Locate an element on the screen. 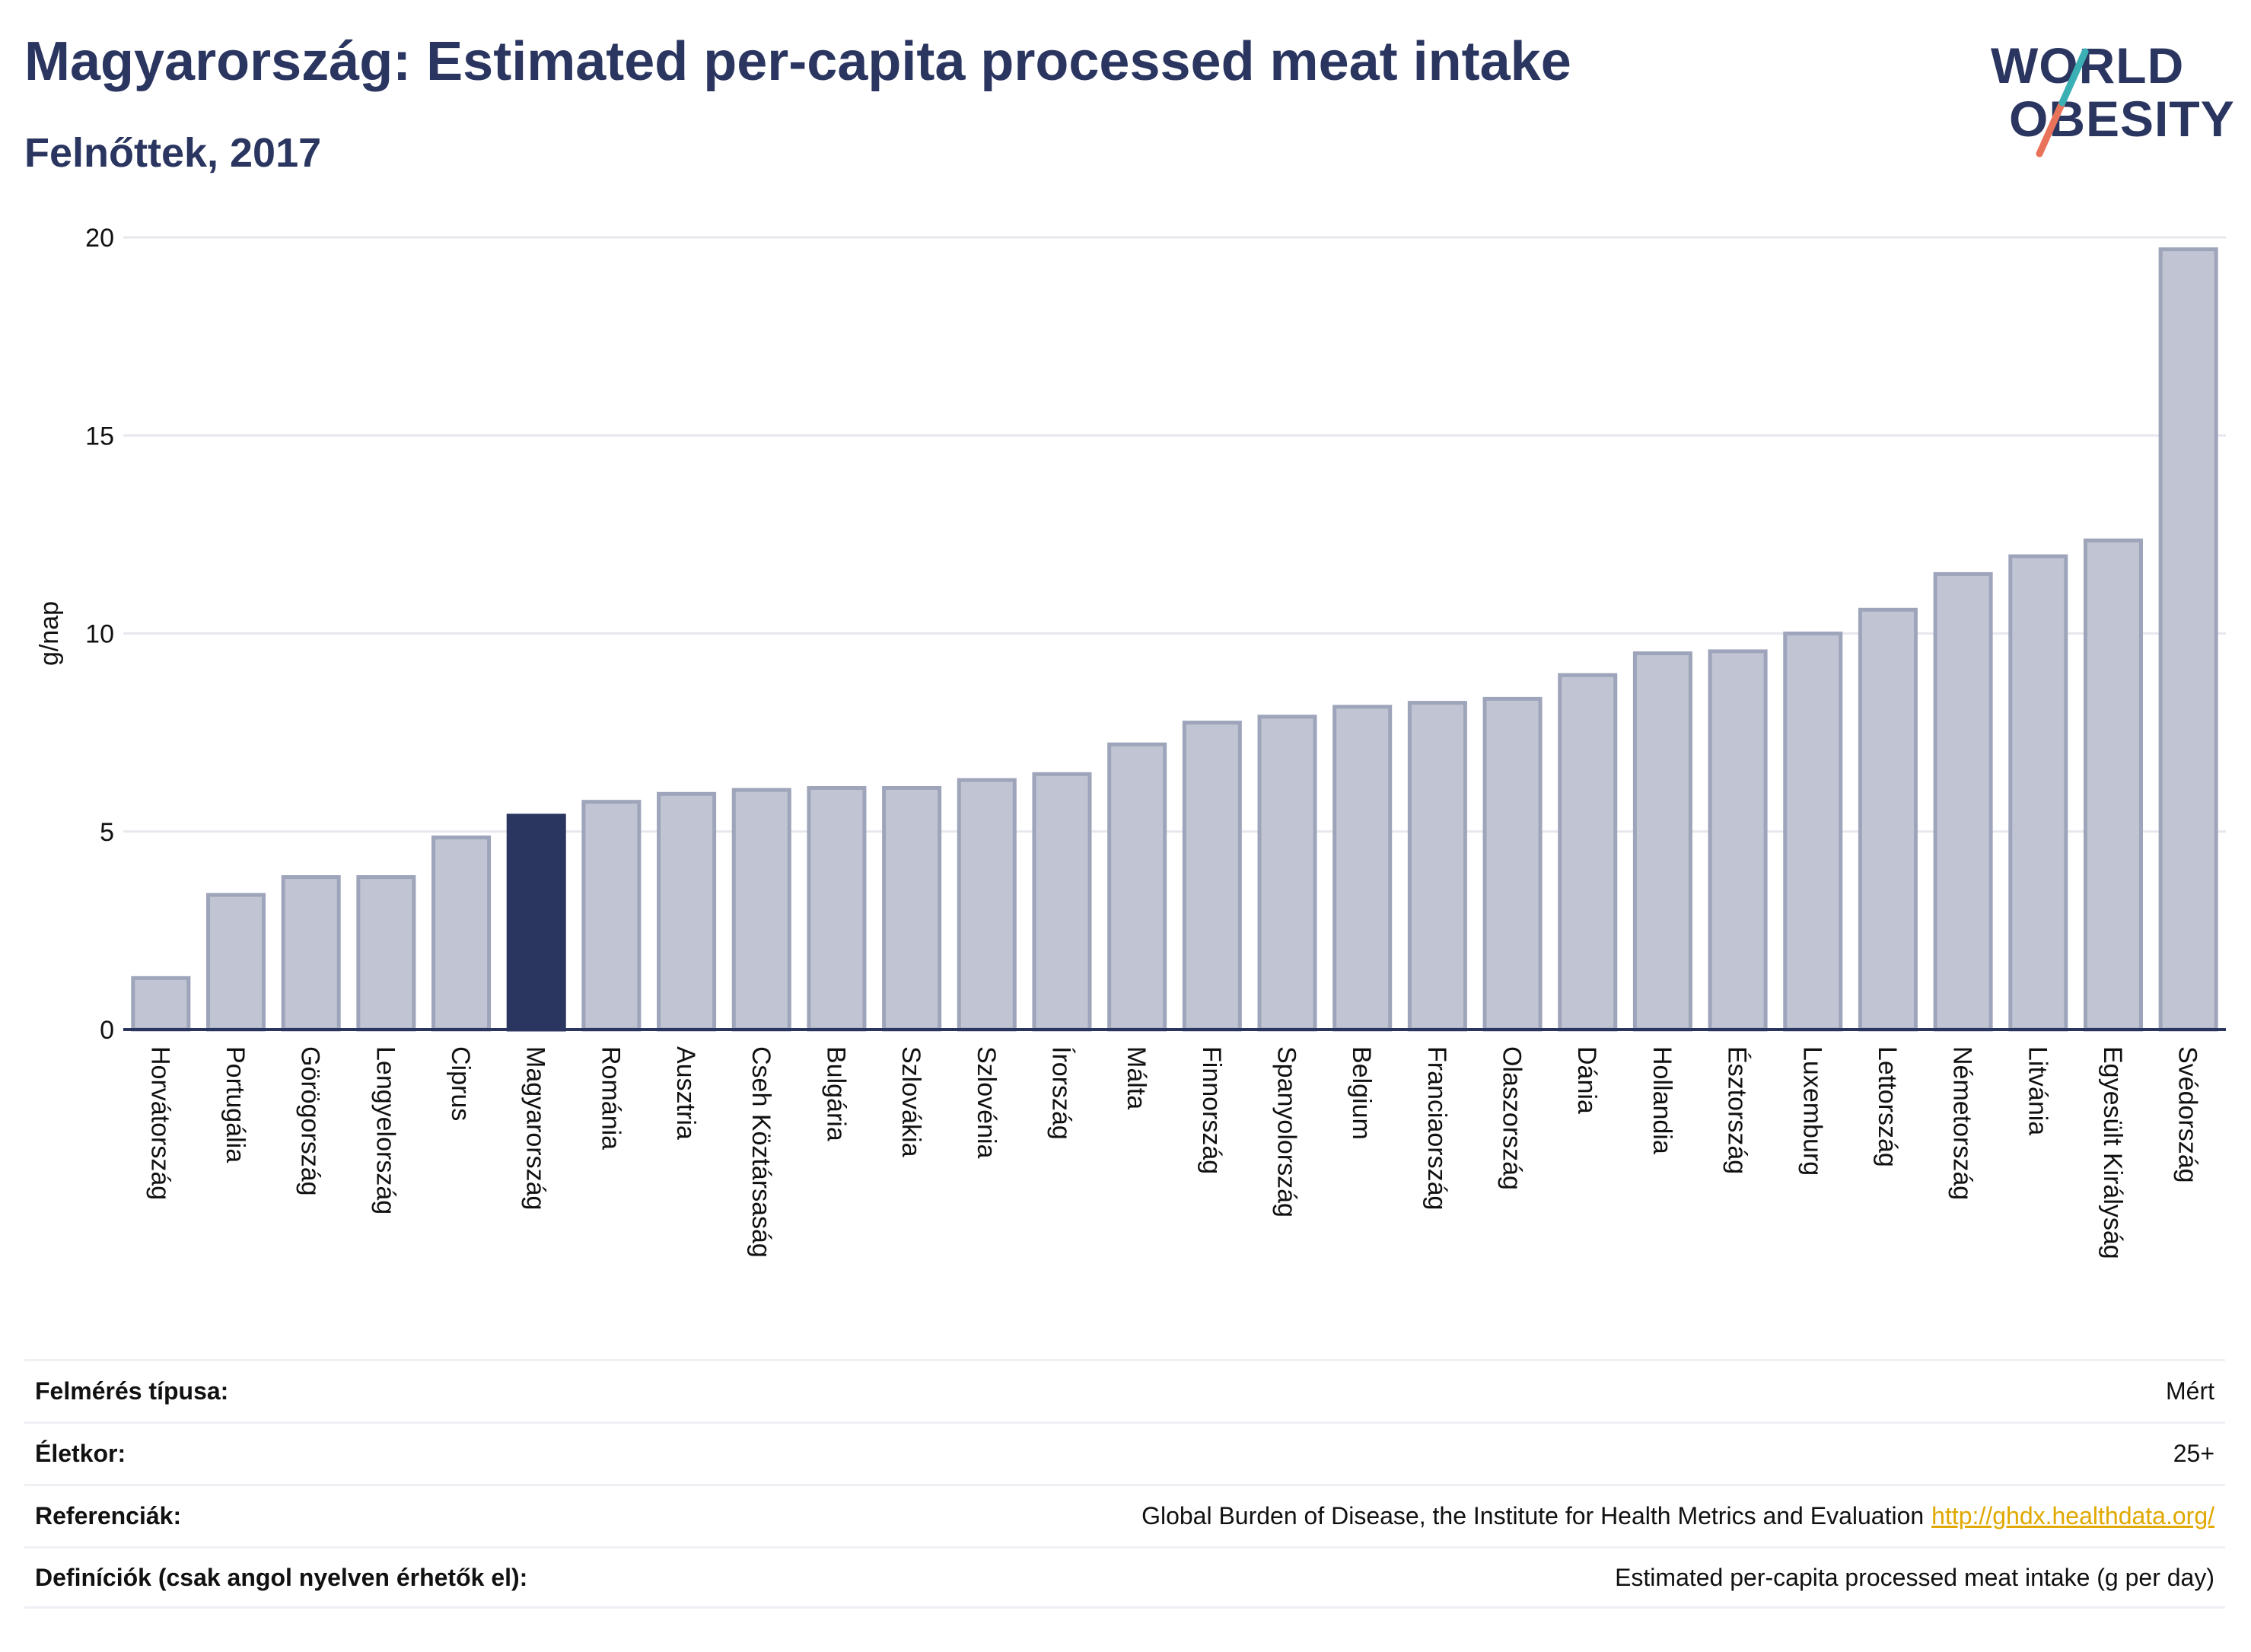 The image size is (2251, 1652). logo-slash-icon is located at coordinates (2062, 103).